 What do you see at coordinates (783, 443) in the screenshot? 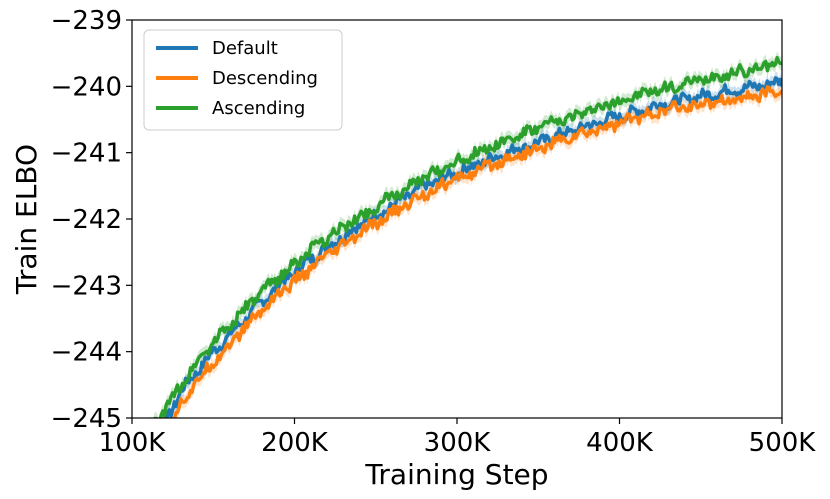
I see `x-tick-label: 500K` at bounding box center [783, 443].